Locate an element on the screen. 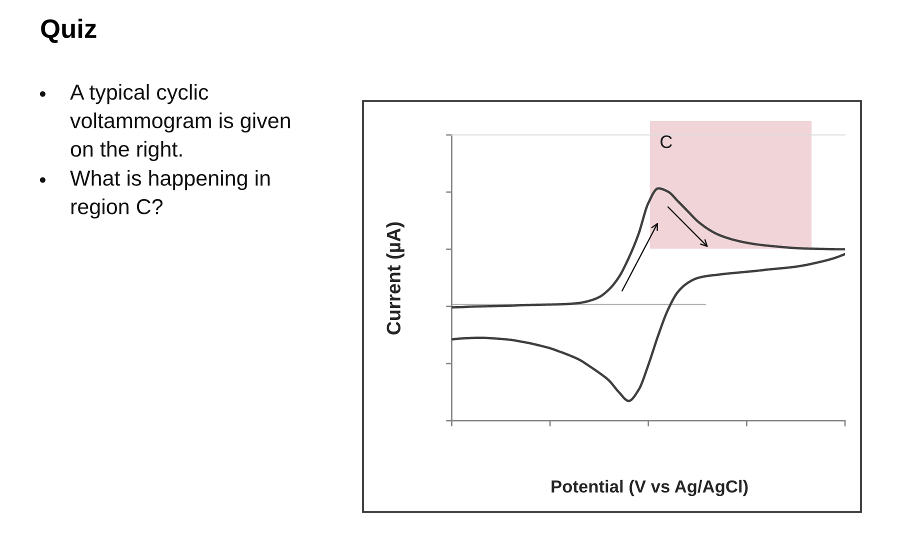 This screenshot has width=924, height=544. text: Quiz is located at coordinates (68, 31).